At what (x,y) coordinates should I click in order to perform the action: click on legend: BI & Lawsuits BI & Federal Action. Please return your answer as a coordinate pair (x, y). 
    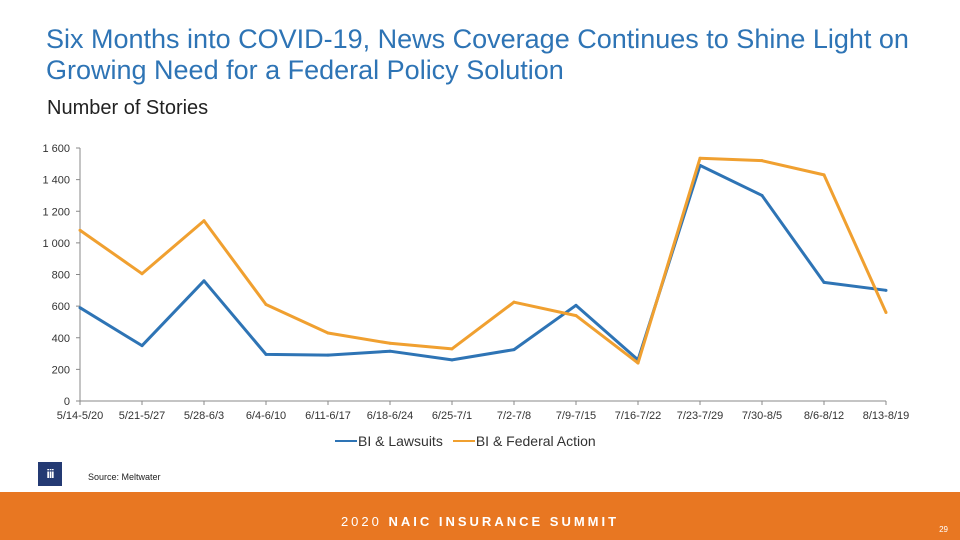
    Looking at the image, I should click on (465, 441).